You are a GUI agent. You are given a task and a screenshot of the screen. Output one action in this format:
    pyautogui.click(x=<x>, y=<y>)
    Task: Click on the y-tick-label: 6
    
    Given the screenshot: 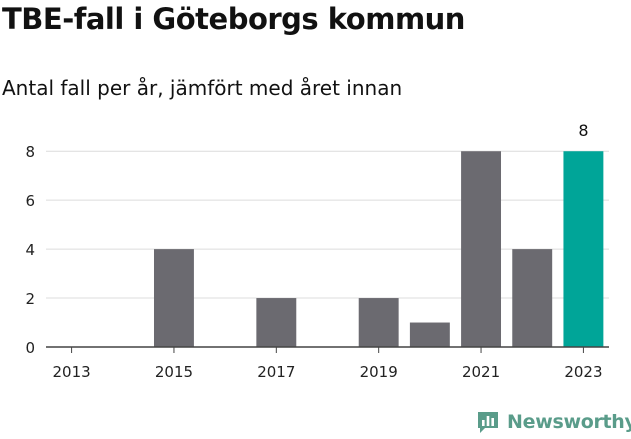 What is the action you would take?
    pyautogui.click(x=30, y=201)
    